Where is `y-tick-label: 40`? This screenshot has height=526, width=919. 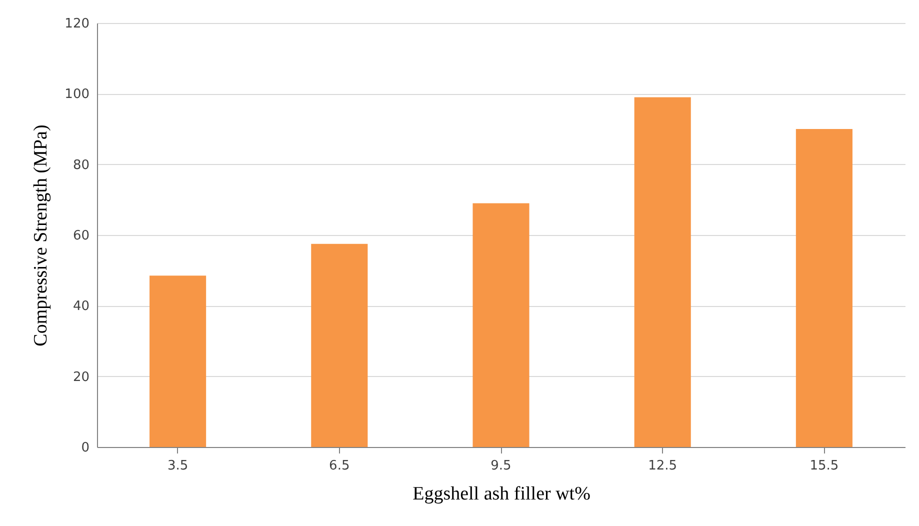
y-tick-label: 40 is located at coordinates (81, 306).